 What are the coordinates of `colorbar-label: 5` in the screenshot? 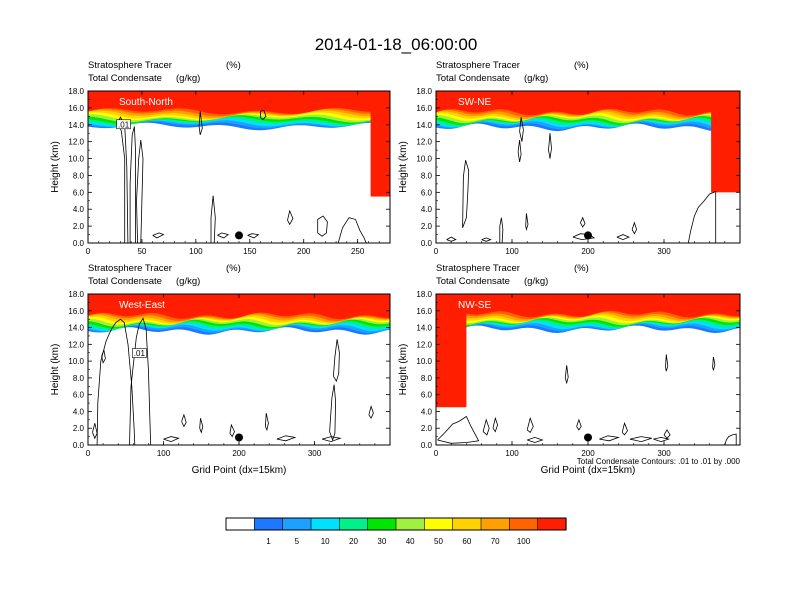 It's located at (297, 541).